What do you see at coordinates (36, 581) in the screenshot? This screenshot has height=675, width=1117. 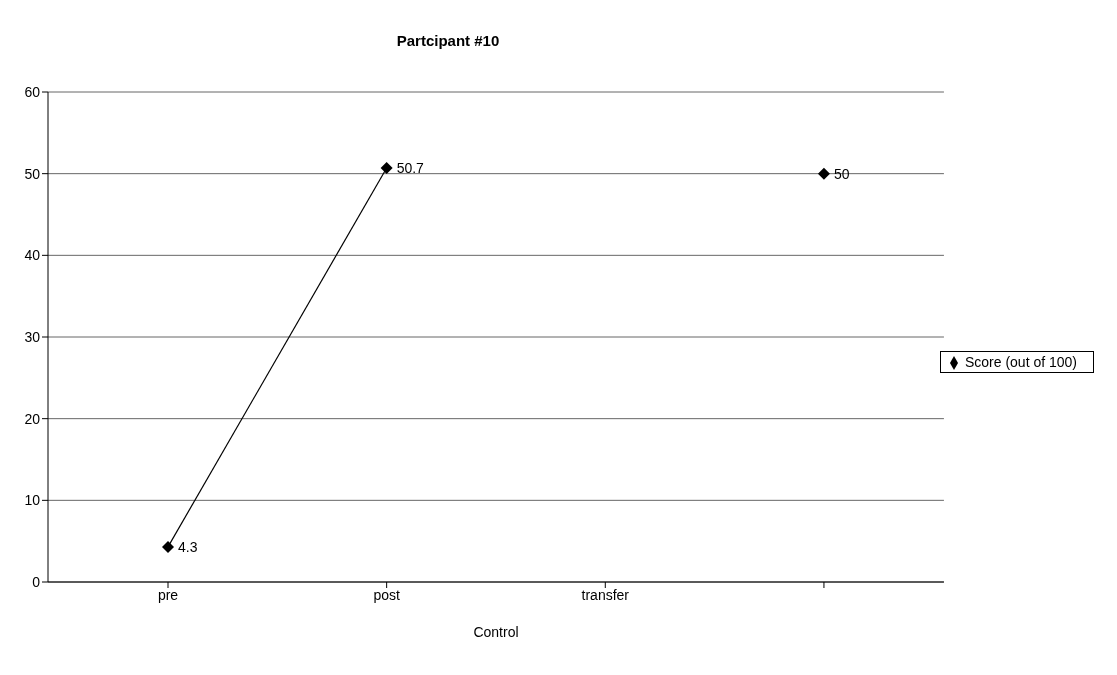 I see `y-tick-label: 0` at bounding box center [36, 581].